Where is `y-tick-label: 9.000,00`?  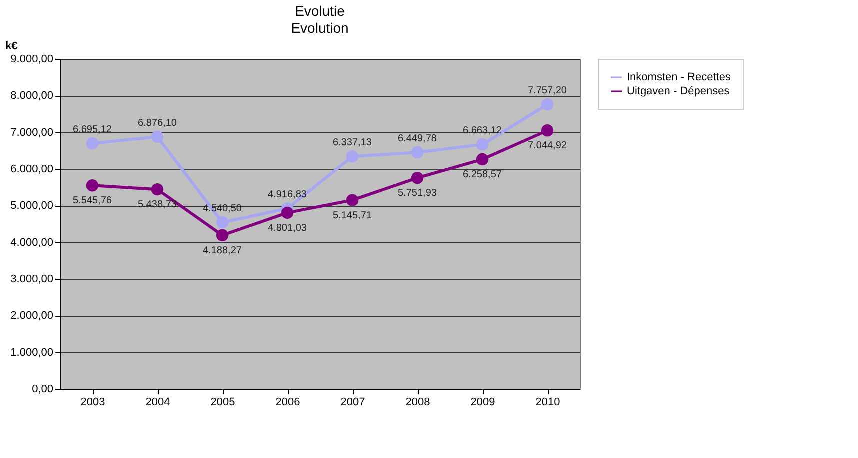 y-tick-label: 9.000,00 is located at coordinates (32, 60).